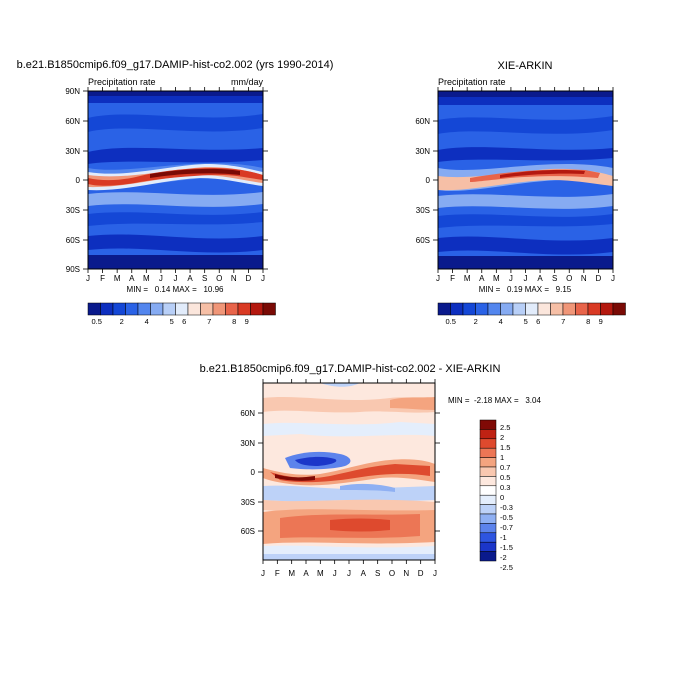  Describe the element at coordinates (538, 321) in the screenshot. I see `colorbar-label: 6` at that location.